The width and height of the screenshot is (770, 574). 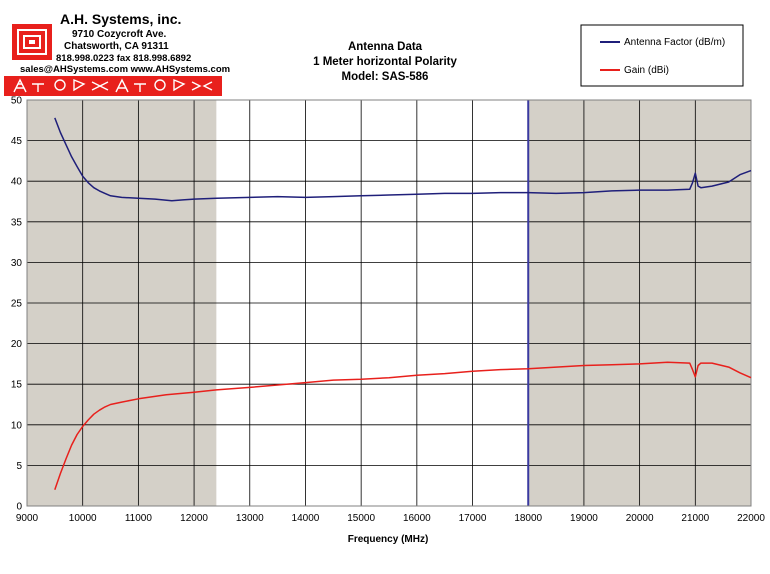 I want to click on antenna-icons, so click(x=113, y=85).